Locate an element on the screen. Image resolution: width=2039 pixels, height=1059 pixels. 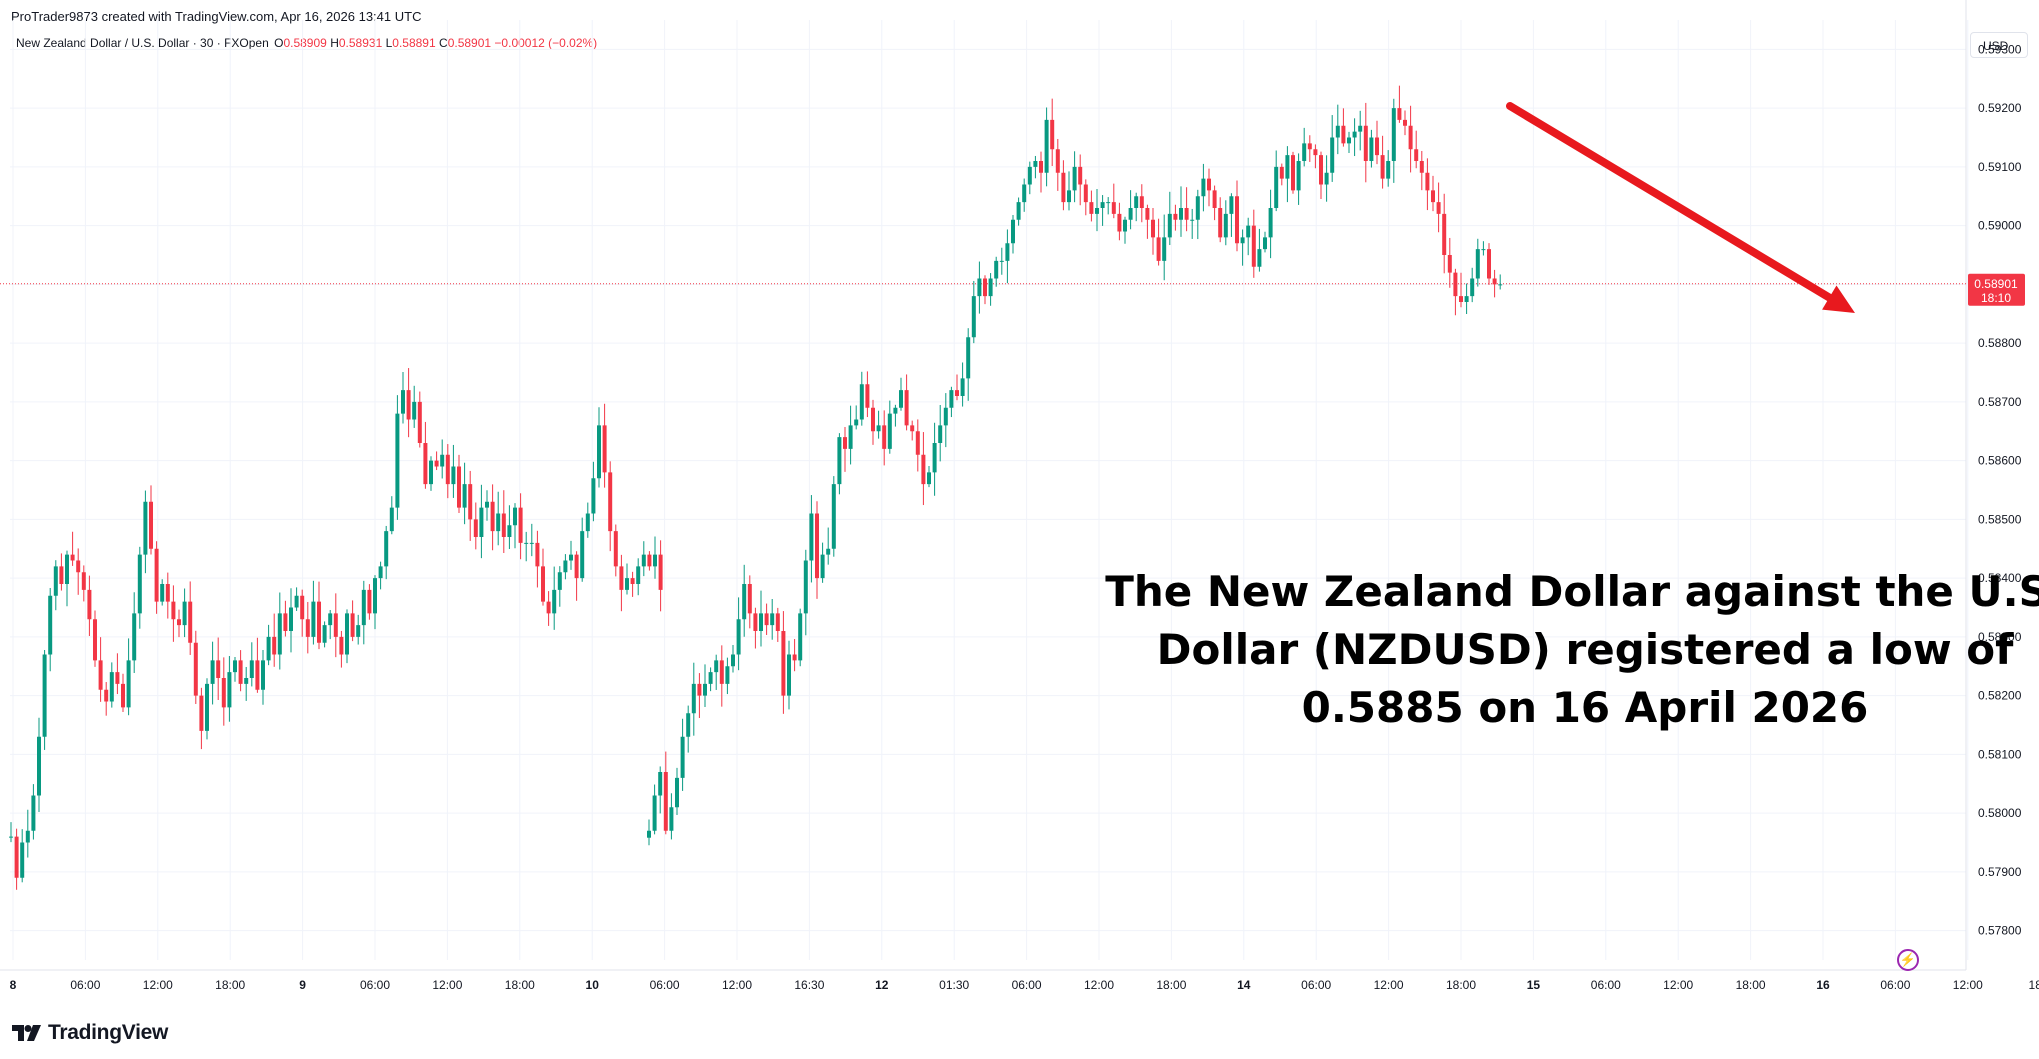
price-tick-label: 0.59100 is located at coordinates (2000, 167).